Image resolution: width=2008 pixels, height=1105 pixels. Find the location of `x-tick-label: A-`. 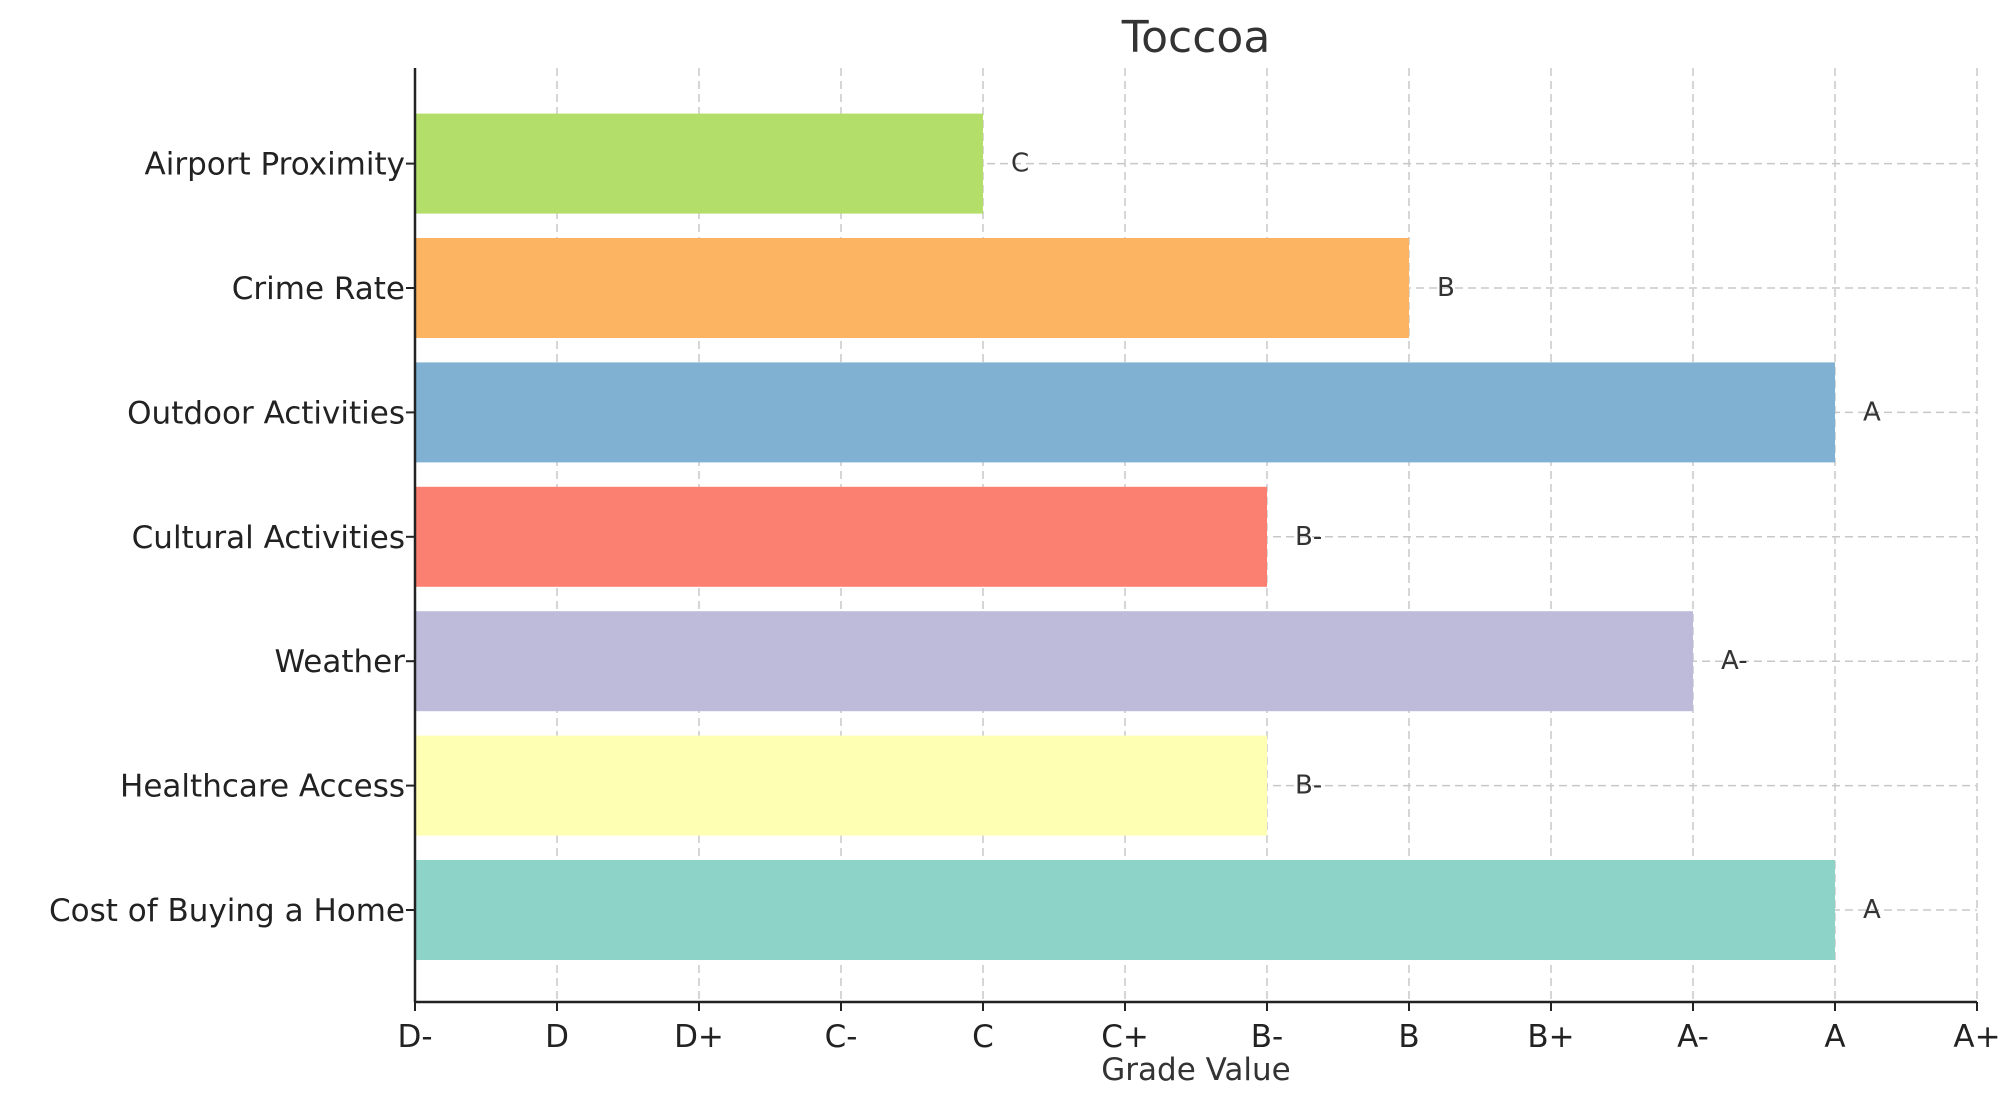

x-tick-label: A- is located at coordinates (1693, 1037).